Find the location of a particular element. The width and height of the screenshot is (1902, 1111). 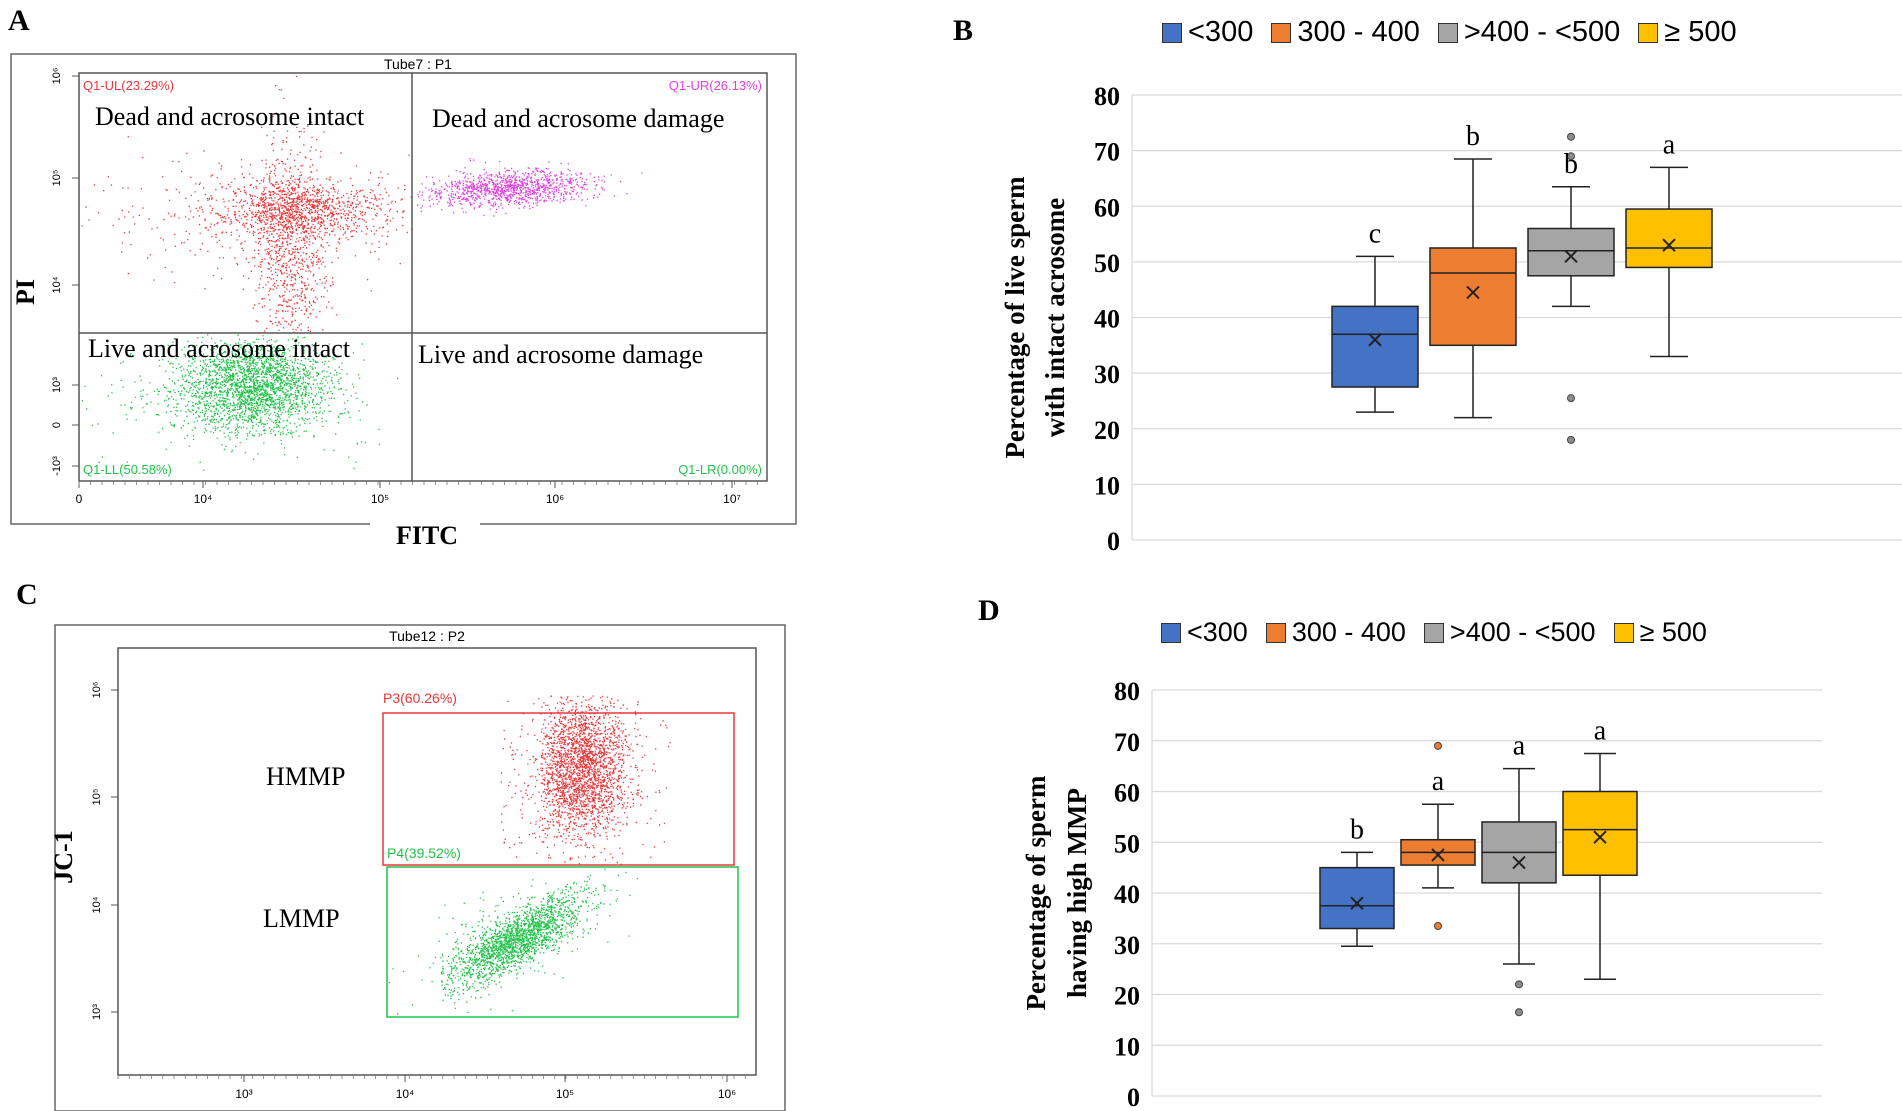

panel-d-ytick: 50 is located at coordinates (1127, 843).